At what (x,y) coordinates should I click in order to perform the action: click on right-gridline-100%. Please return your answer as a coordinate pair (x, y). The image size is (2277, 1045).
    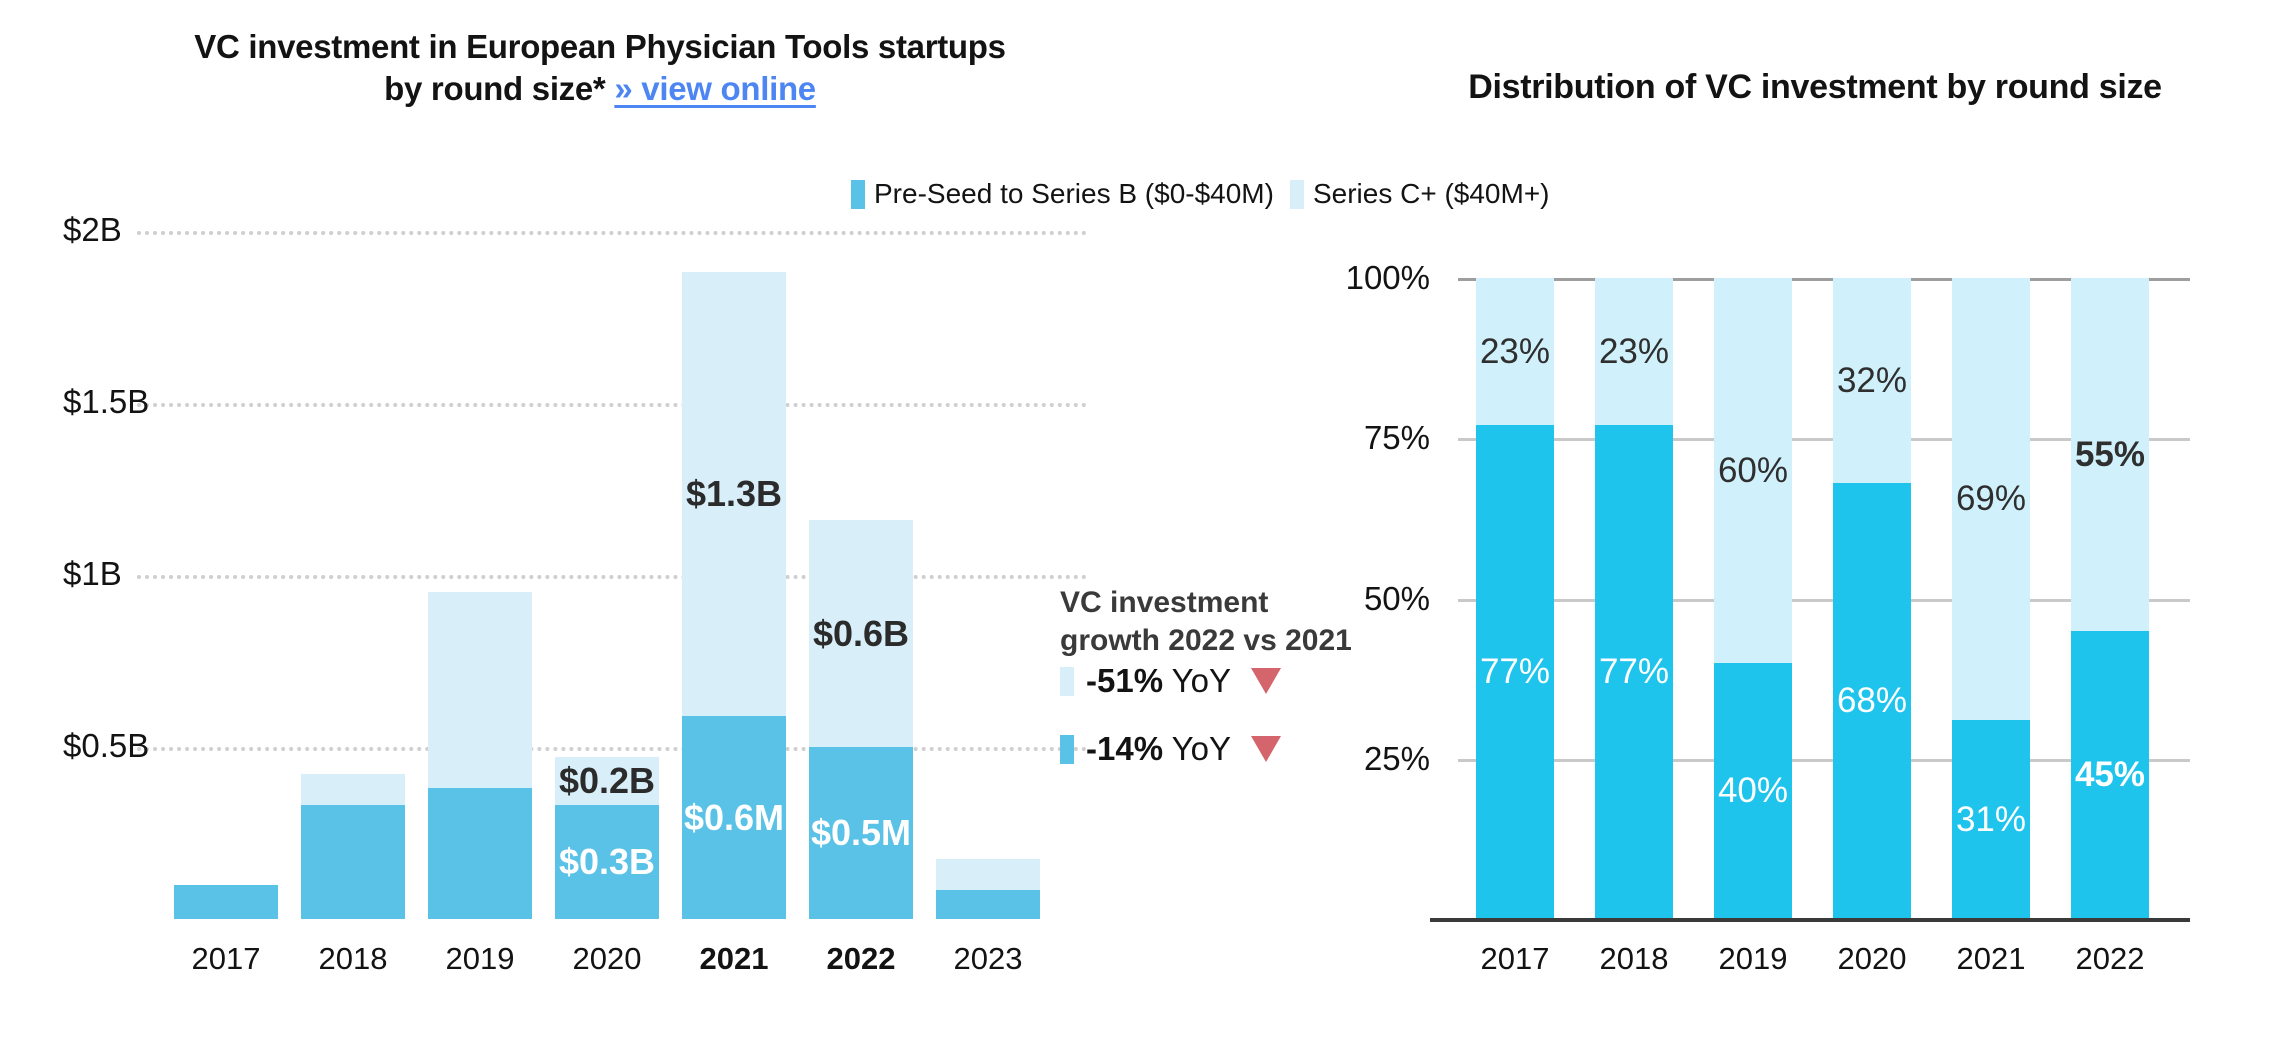
    Looking at the image, I should click on (1824, 279).